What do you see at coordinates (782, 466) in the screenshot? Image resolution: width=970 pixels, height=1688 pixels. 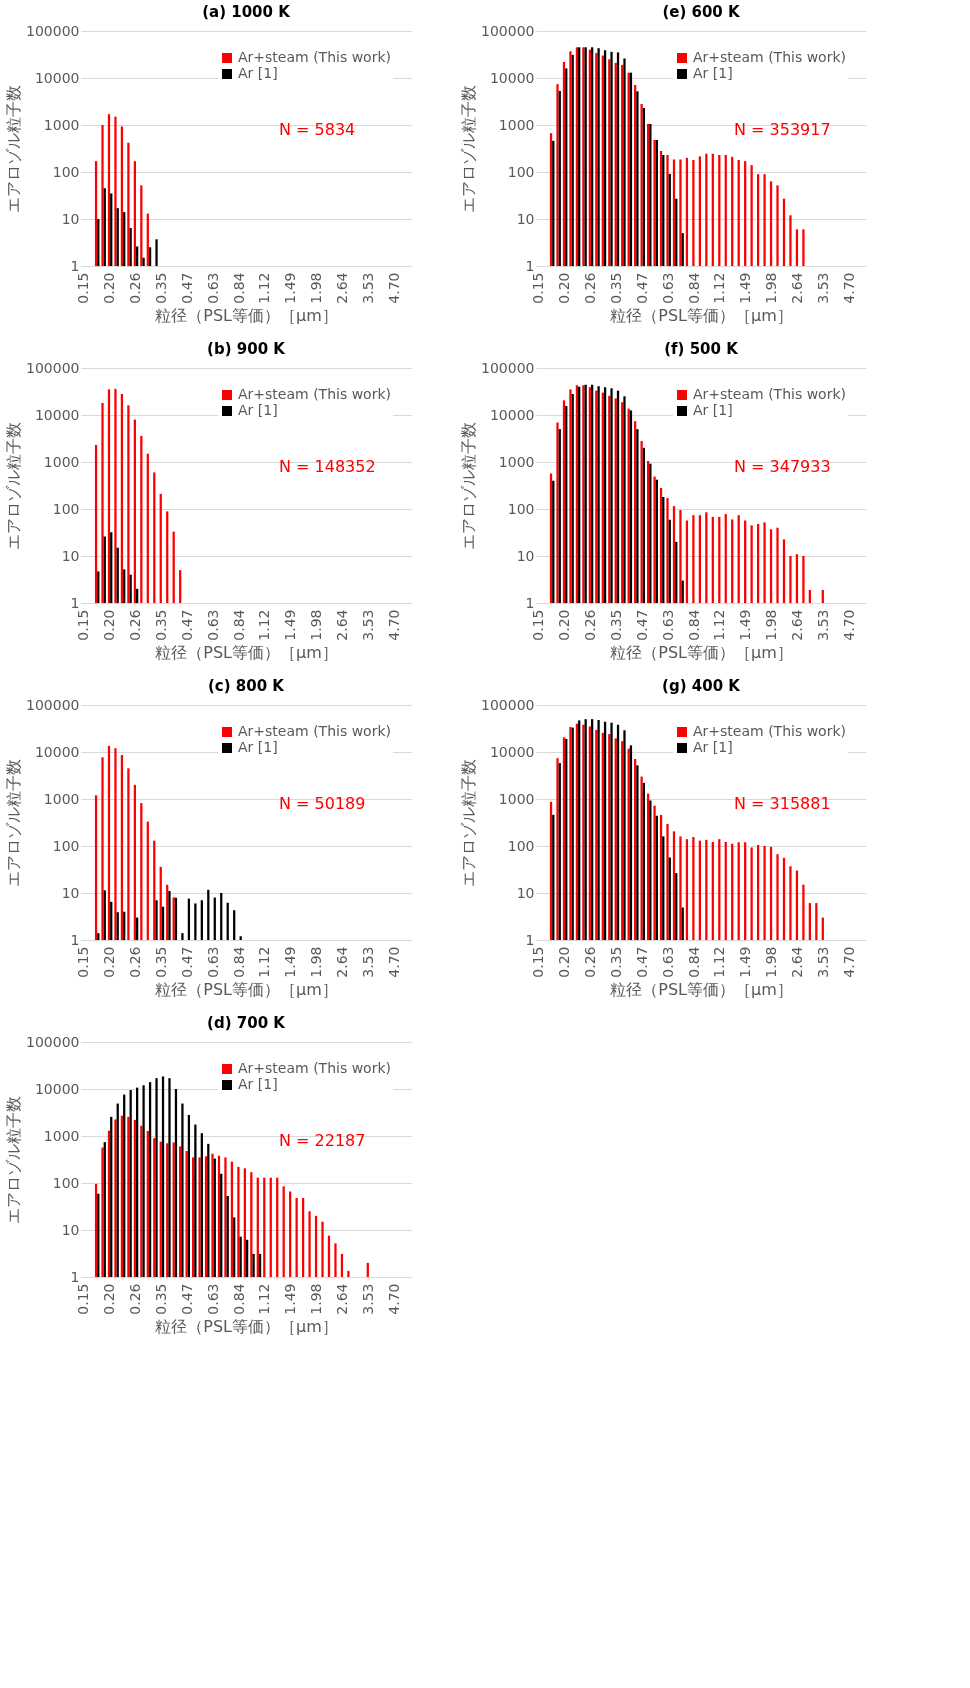 I see `annotation: N = 347933` at bounding box center [782, 466].